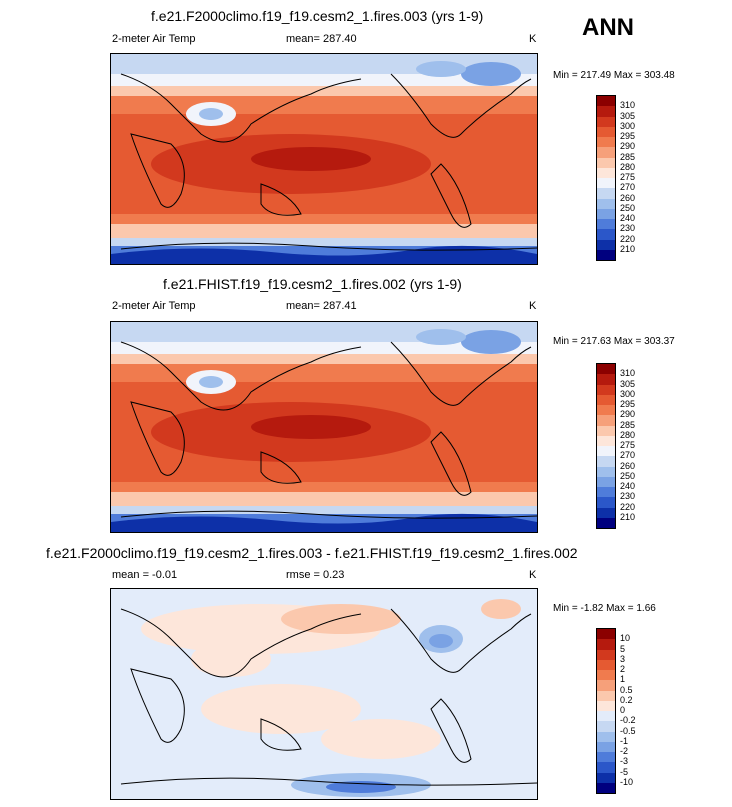 The width and height of the screenshot is (732, 807). What do you see at coordinates (623, 710) in the screenshot?
I see `colorbar-tick-label: 0` at bounding box center [623, 710].